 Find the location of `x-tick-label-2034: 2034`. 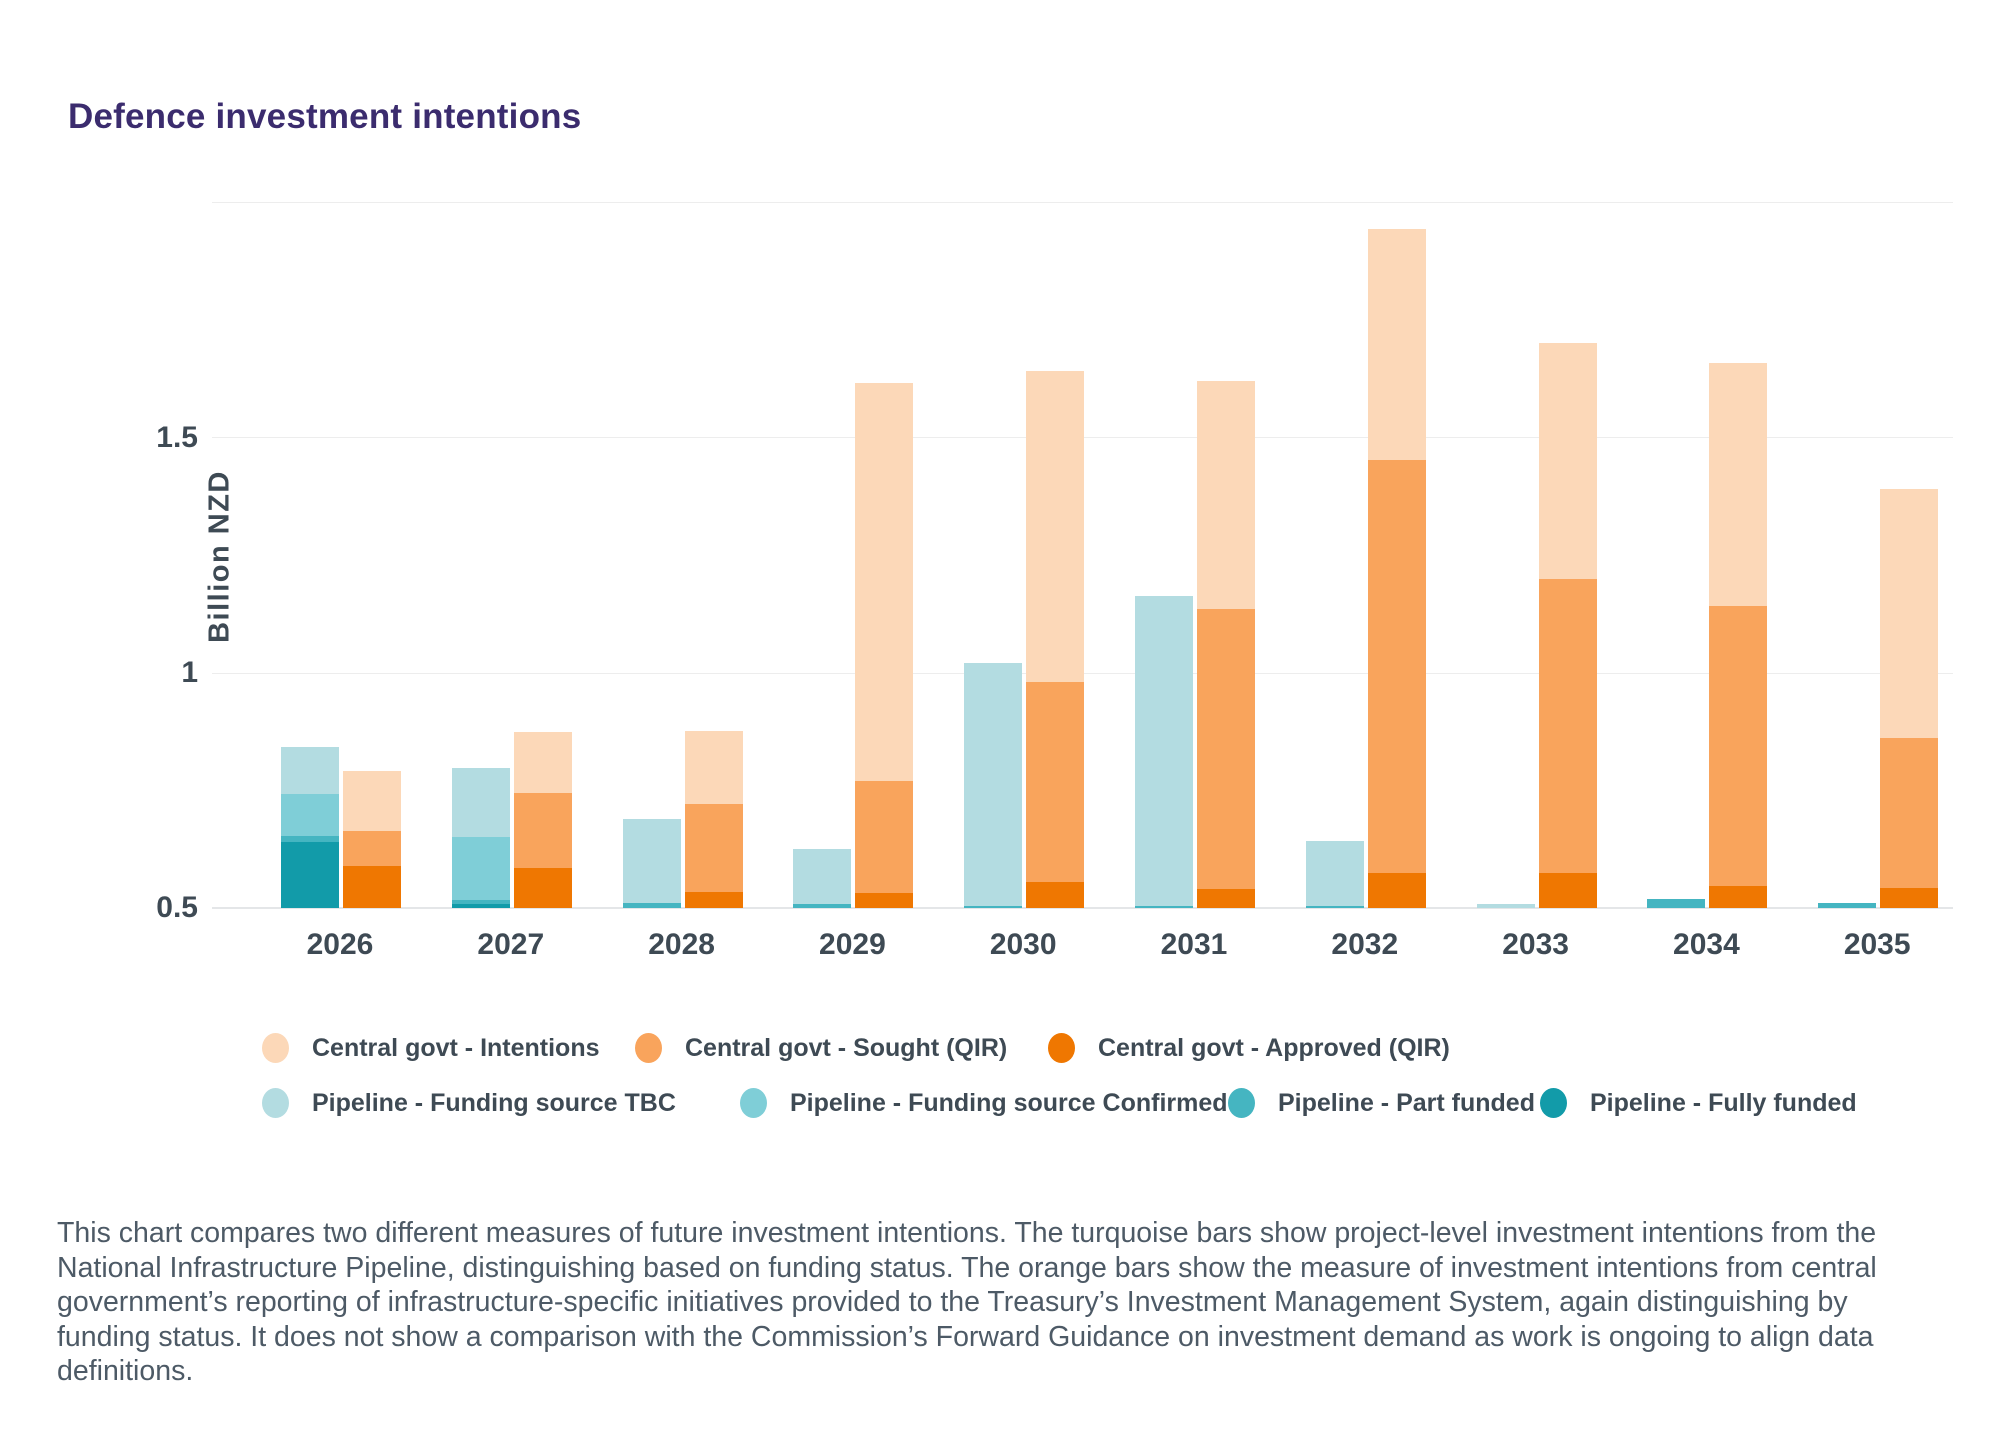

x-tick-label-2034: 2034 is located at coordinates (1706, 944).